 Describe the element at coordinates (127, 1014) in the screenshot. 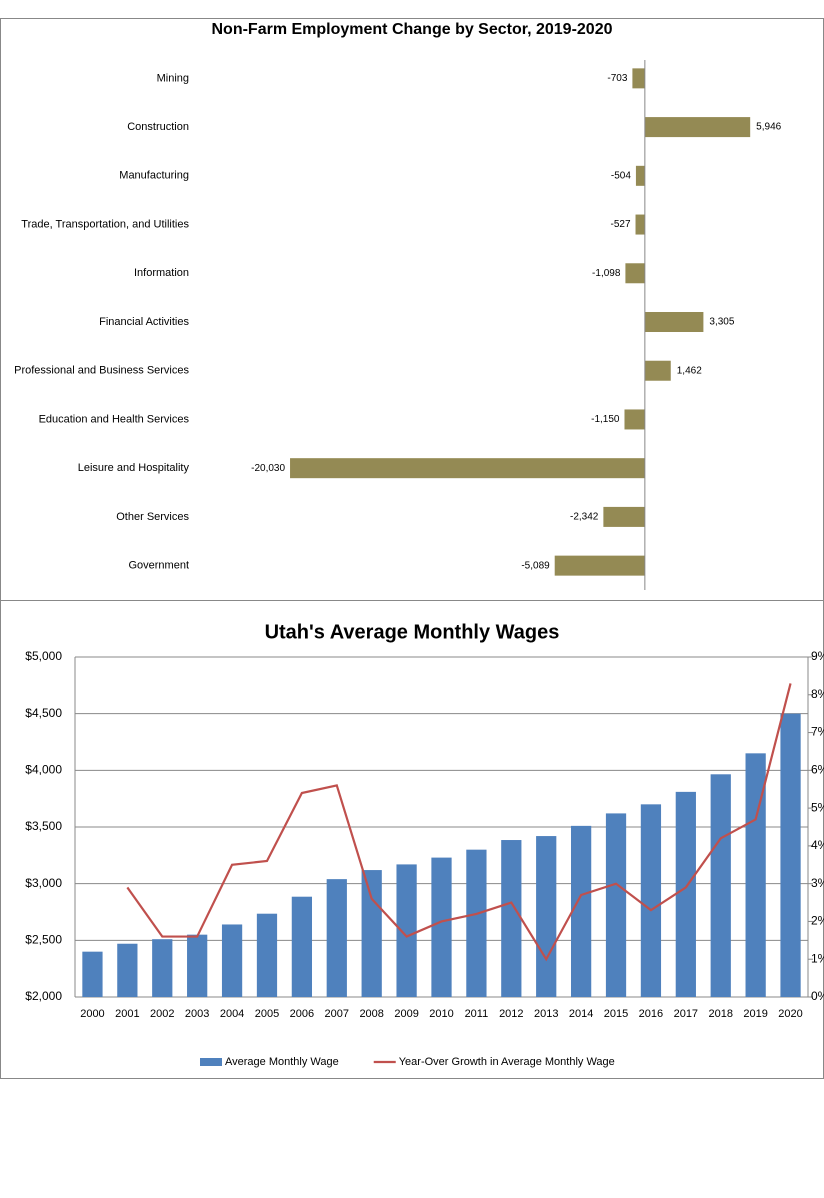

I see `x-tick-label: 2001` at that location.